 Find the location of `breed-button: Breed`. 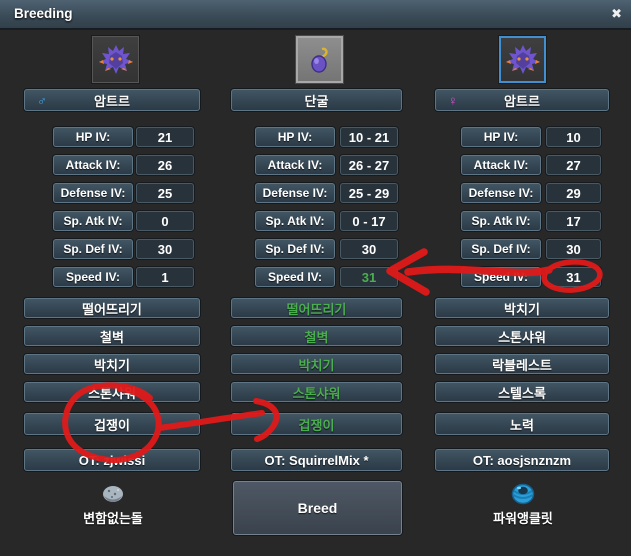

breed-button: Breed is located at coordinates (317, 508).